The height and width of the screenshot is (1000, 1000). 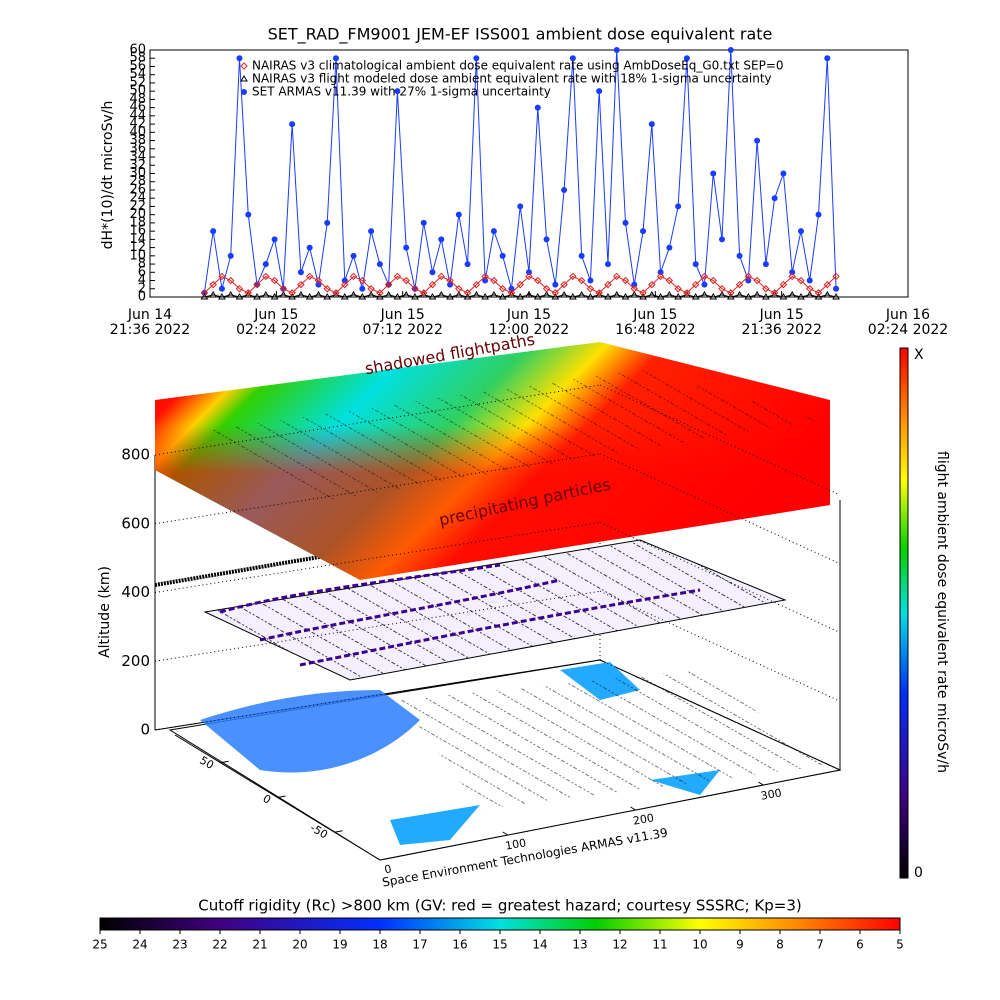 What do you see at coordinates (379, 945) in the screenshot?
I see `rigidity-tick-label: 18` at bounding box center [379, 945].